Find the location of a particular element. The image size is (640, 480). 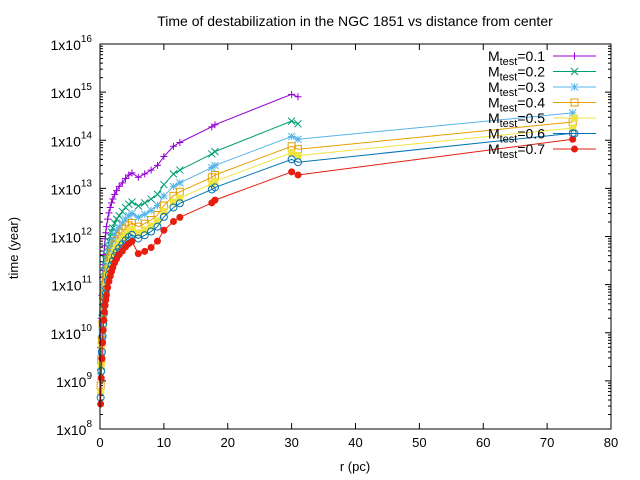

x-tick-label: 40 is located at coordinates (355, 442).